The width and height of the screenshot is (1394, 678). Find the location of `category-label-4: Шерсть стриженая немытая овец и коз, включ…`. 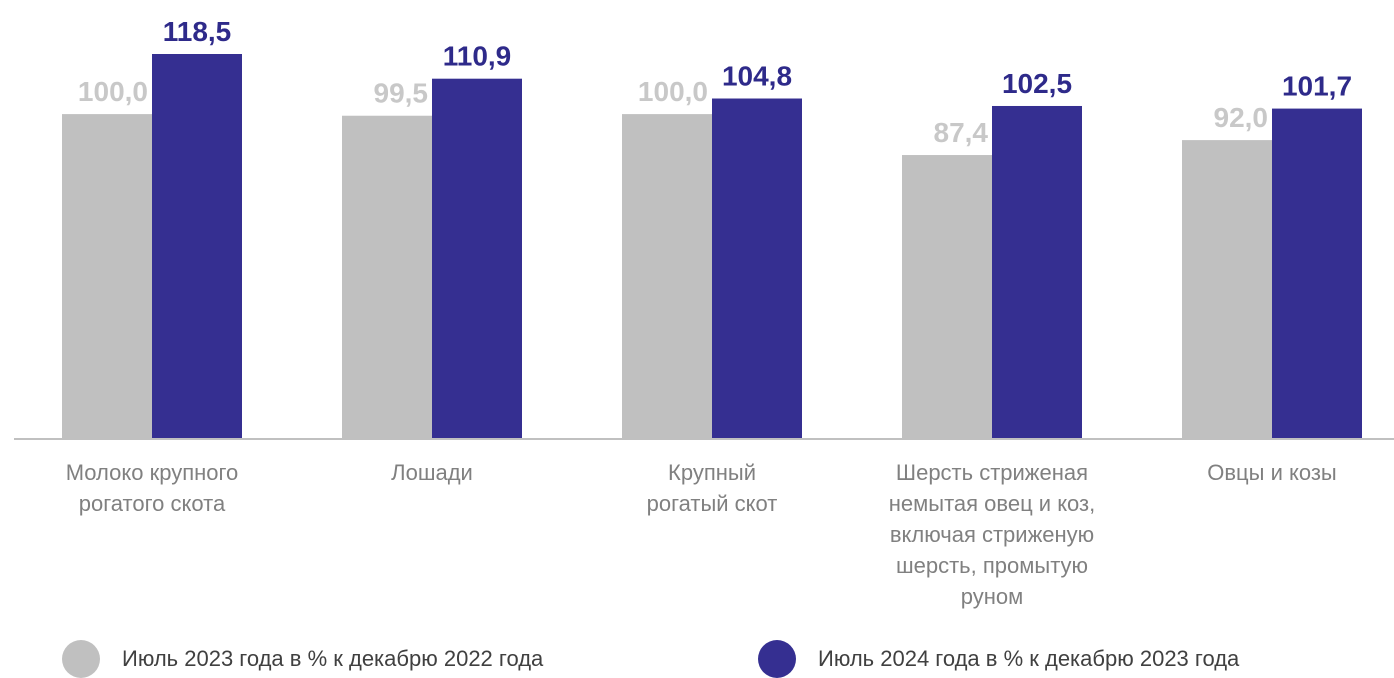

category-label-4: Шерсть стриженая немытая овец и коз, включ… is located at coordinates (992, 534).